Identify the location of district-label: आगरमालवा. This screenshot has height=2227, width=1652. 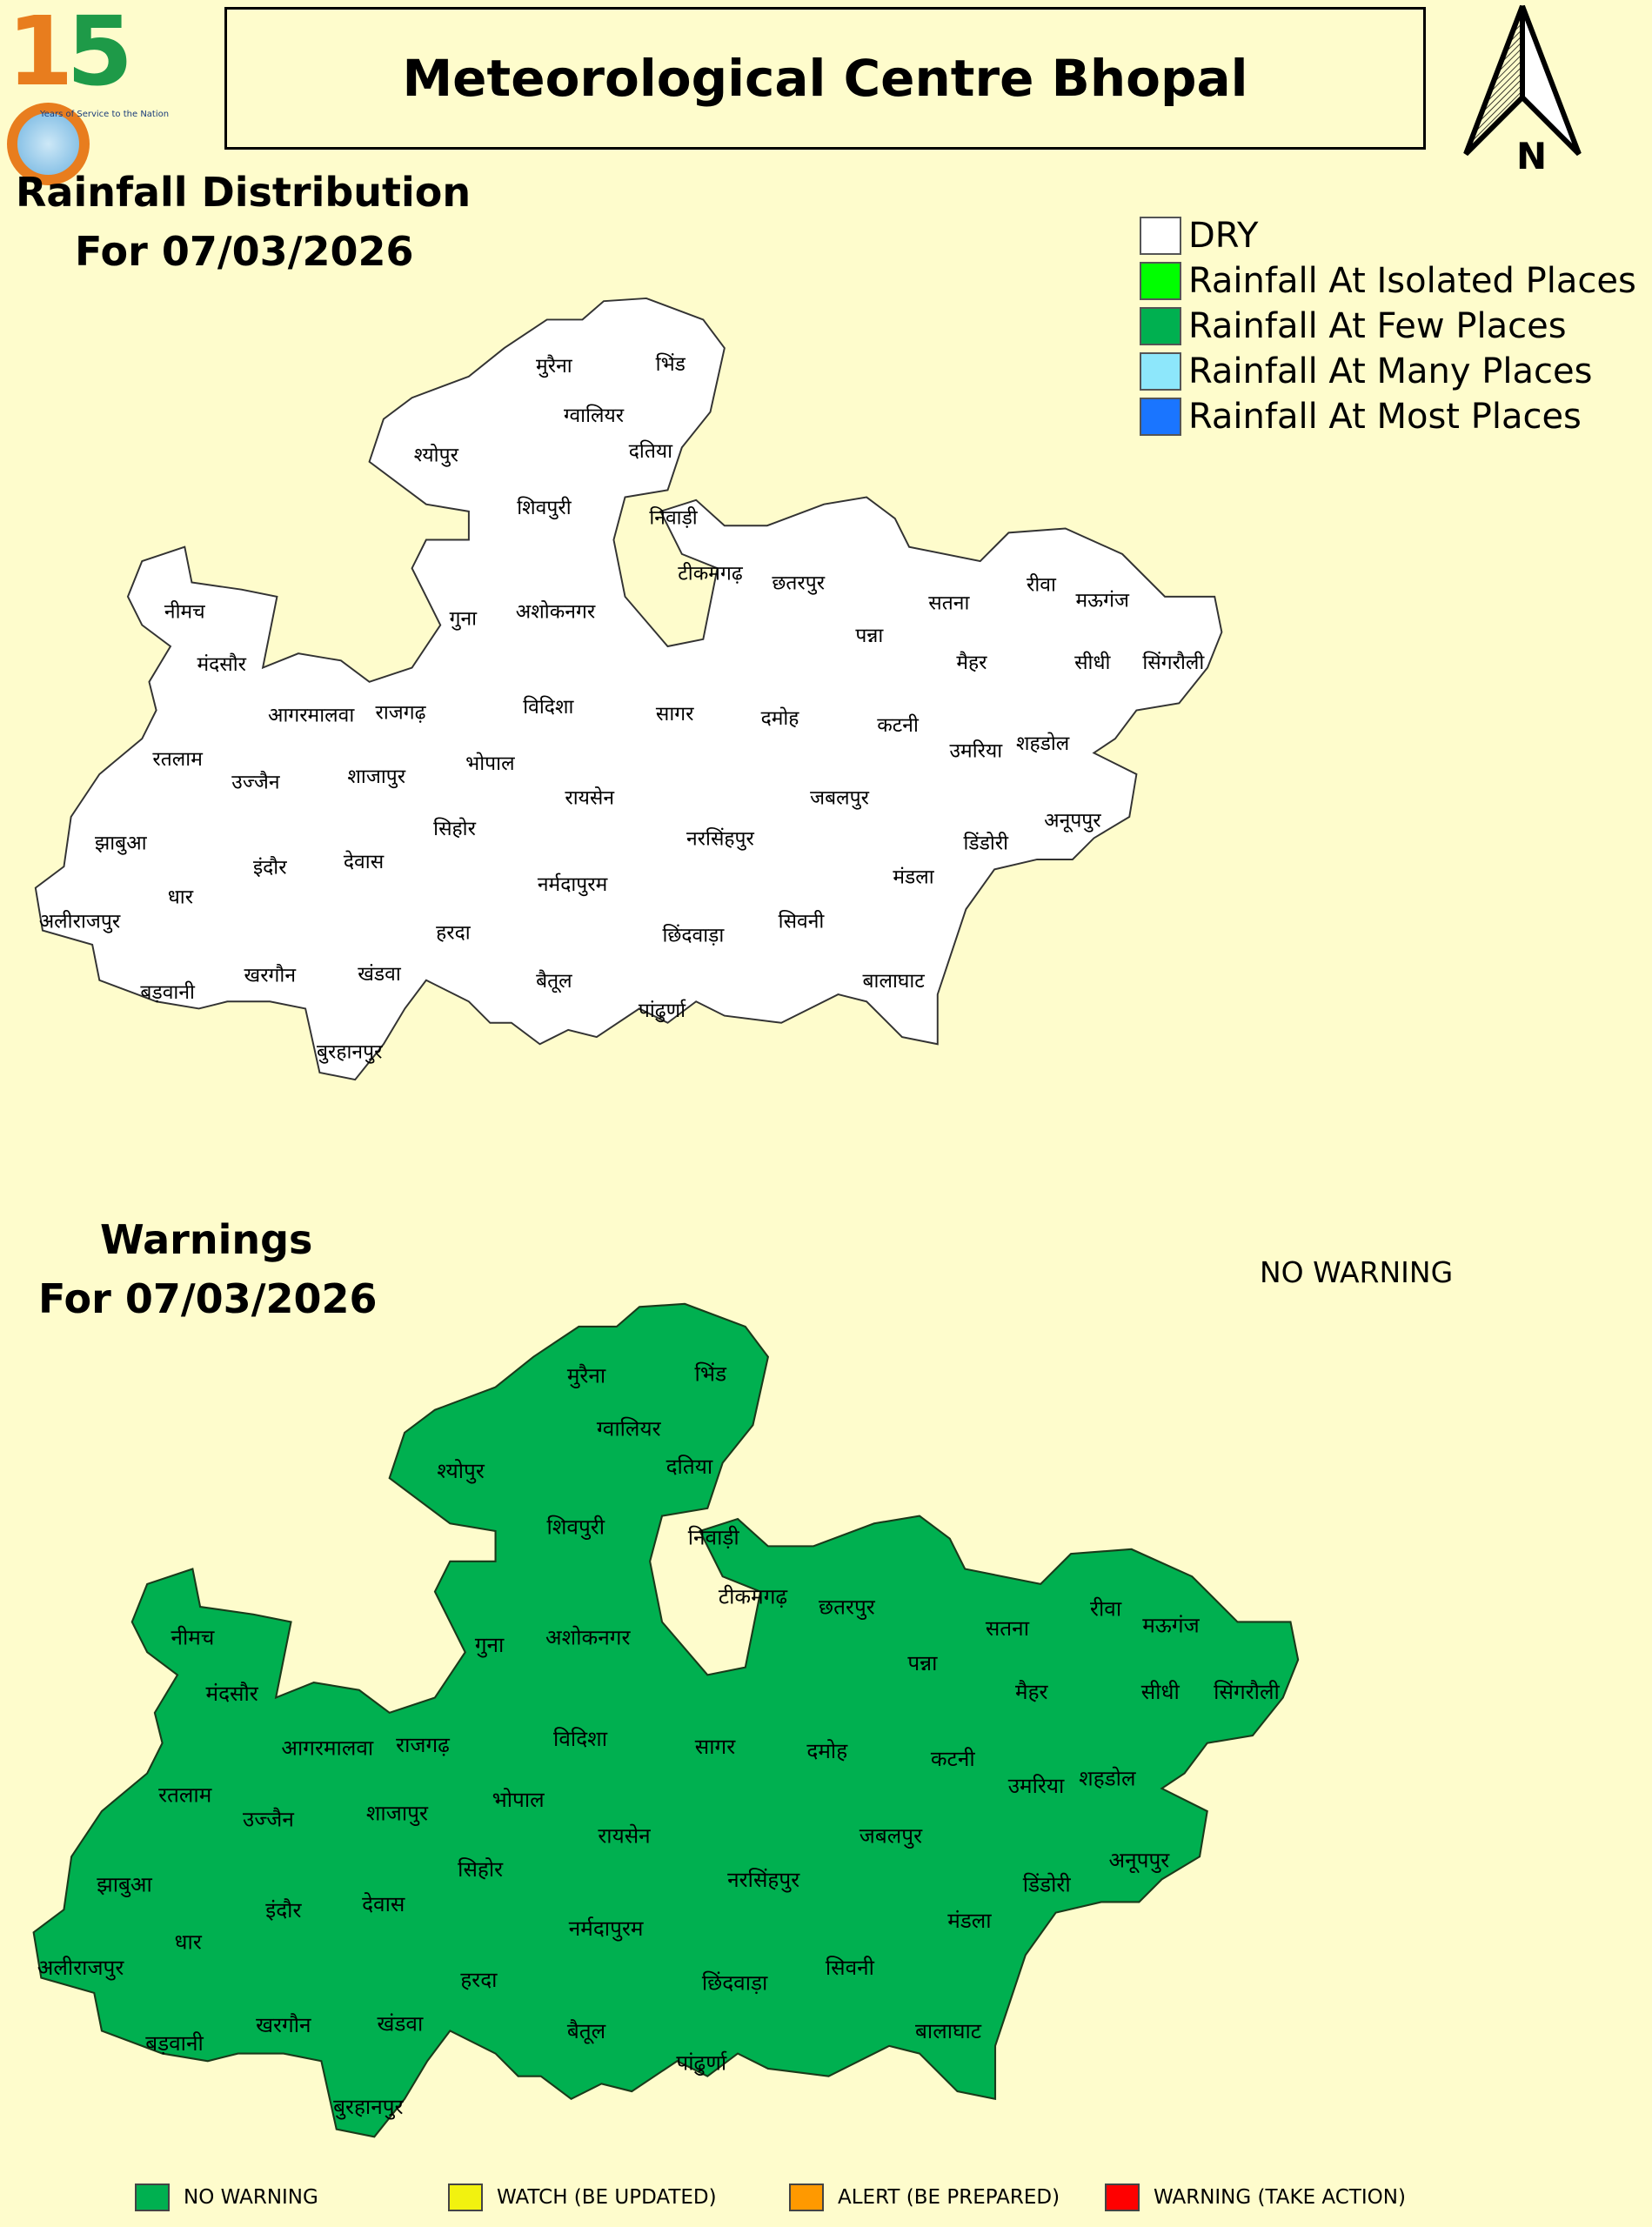
(327, 1748).